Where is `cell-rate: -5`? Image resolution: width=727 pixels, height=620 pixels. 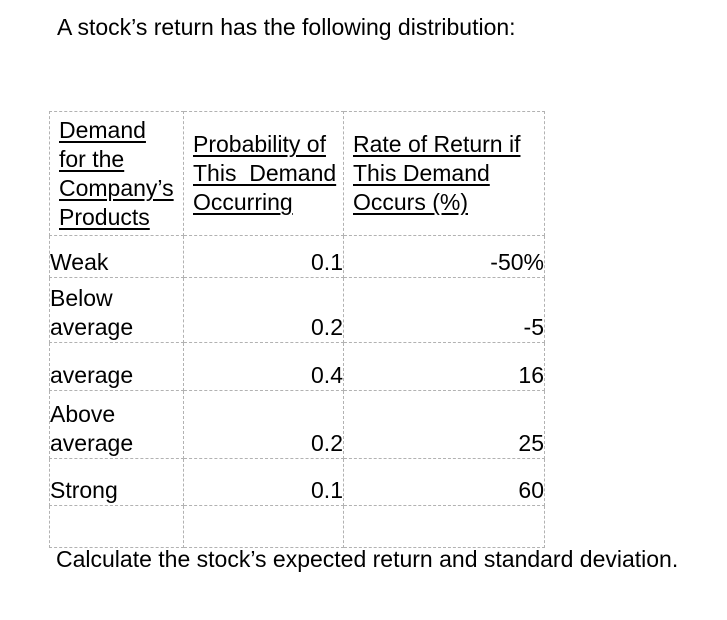
cell-rate: -5 is located at coordinates (444, 310).